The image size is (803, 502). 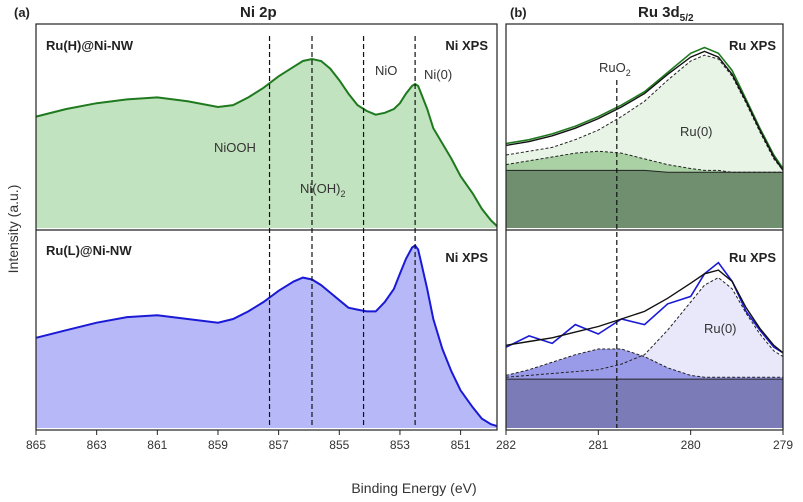 I want to click on panel-b-top-subplot, so click(x=644, y=137).